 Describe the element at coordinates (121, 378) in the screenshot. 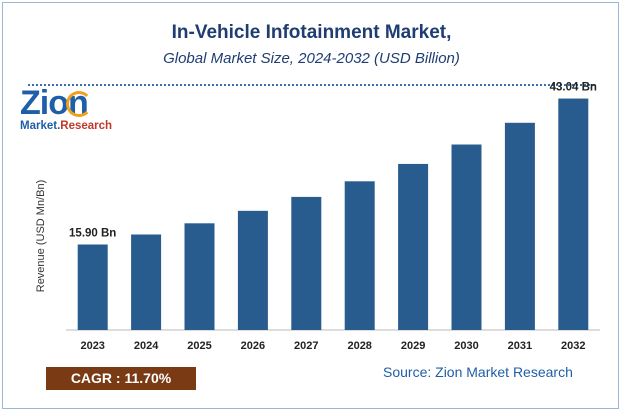

I see `cagr-badge: CAGR : 11.70%` at that location.